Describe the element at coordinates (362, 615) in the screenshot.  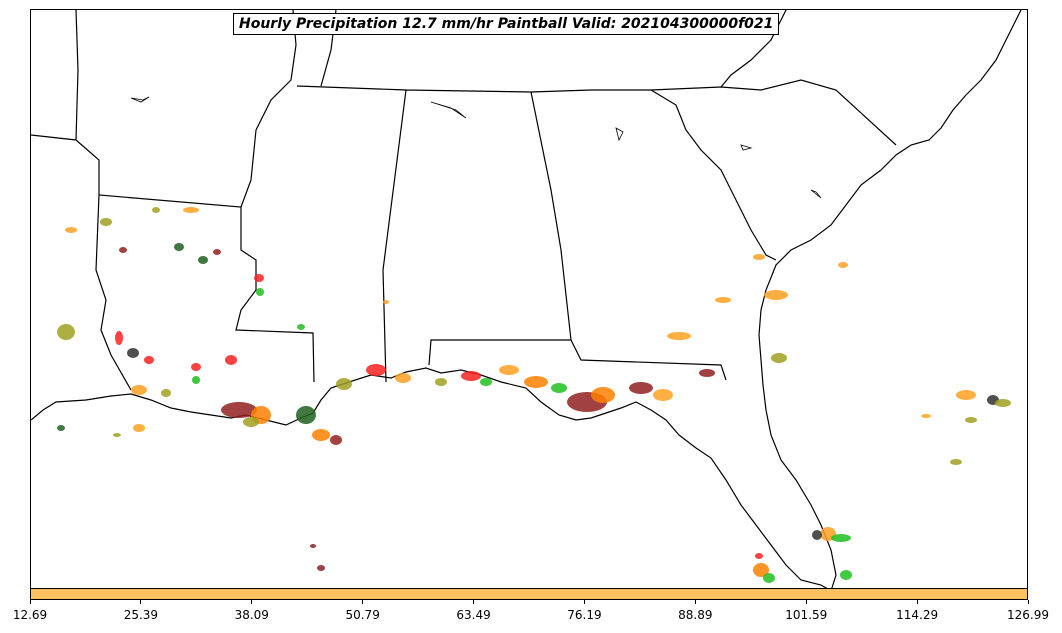
I see `colorbar-tick-label: 50.79` at that location.